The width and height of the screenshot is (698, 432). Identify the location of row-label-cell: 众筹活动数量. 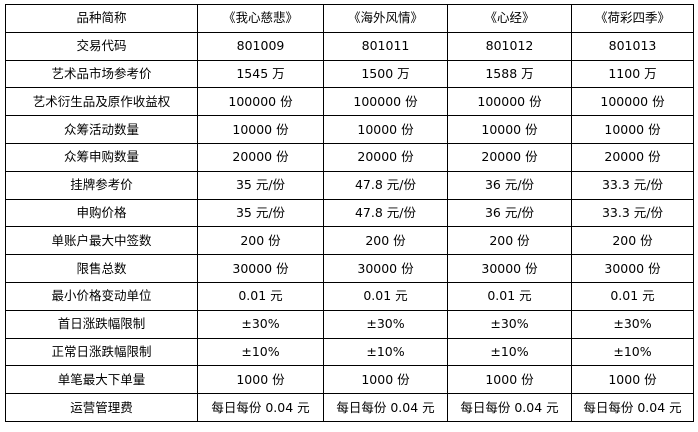
(101, 129).